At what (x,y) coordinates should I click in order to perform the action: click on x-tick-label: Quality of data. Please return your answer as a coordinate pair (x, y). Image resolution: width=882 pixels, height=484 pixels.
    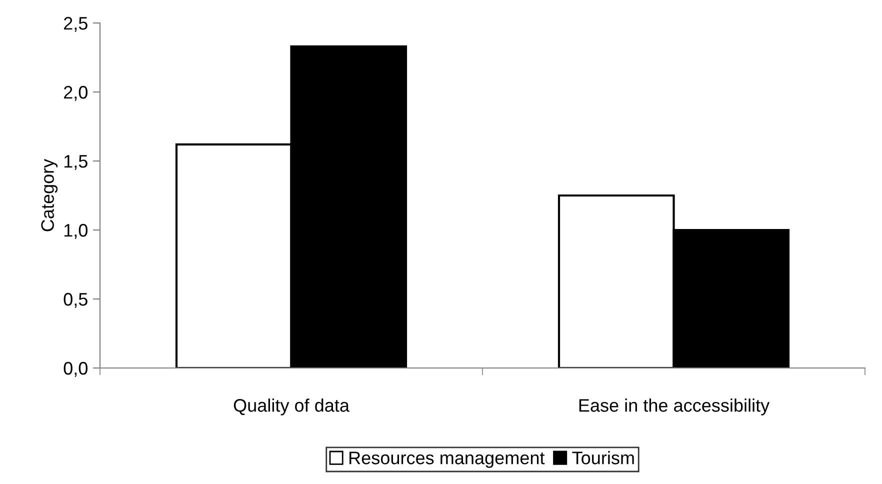
    Looking at the image, I should click on (292, 407).